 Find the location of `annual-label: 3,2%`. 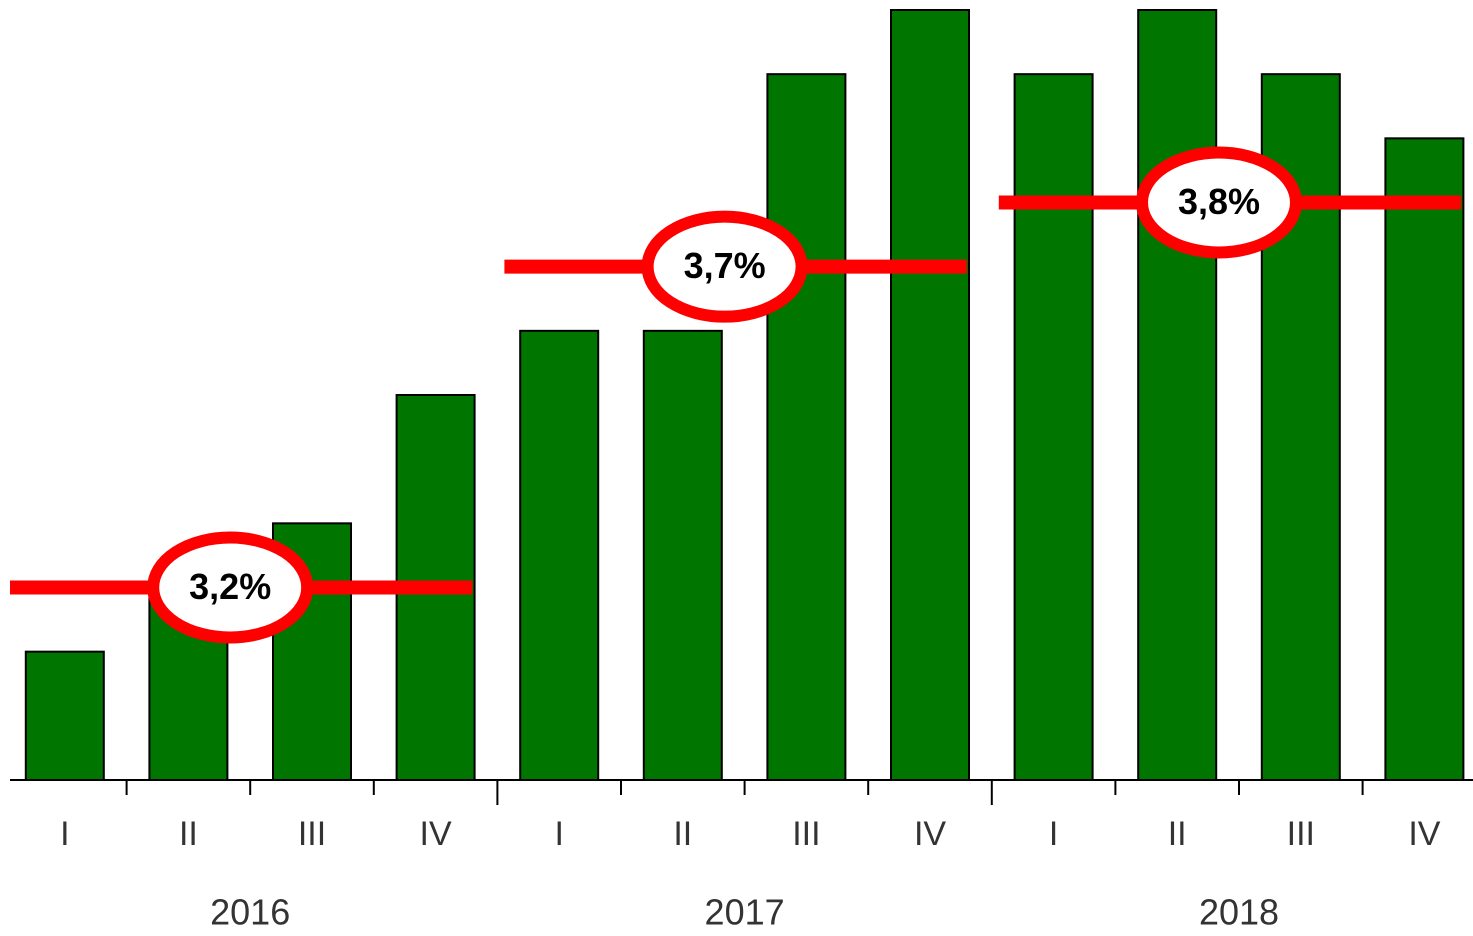

annual-label: 3,2% is located at coordinates (230, 586).